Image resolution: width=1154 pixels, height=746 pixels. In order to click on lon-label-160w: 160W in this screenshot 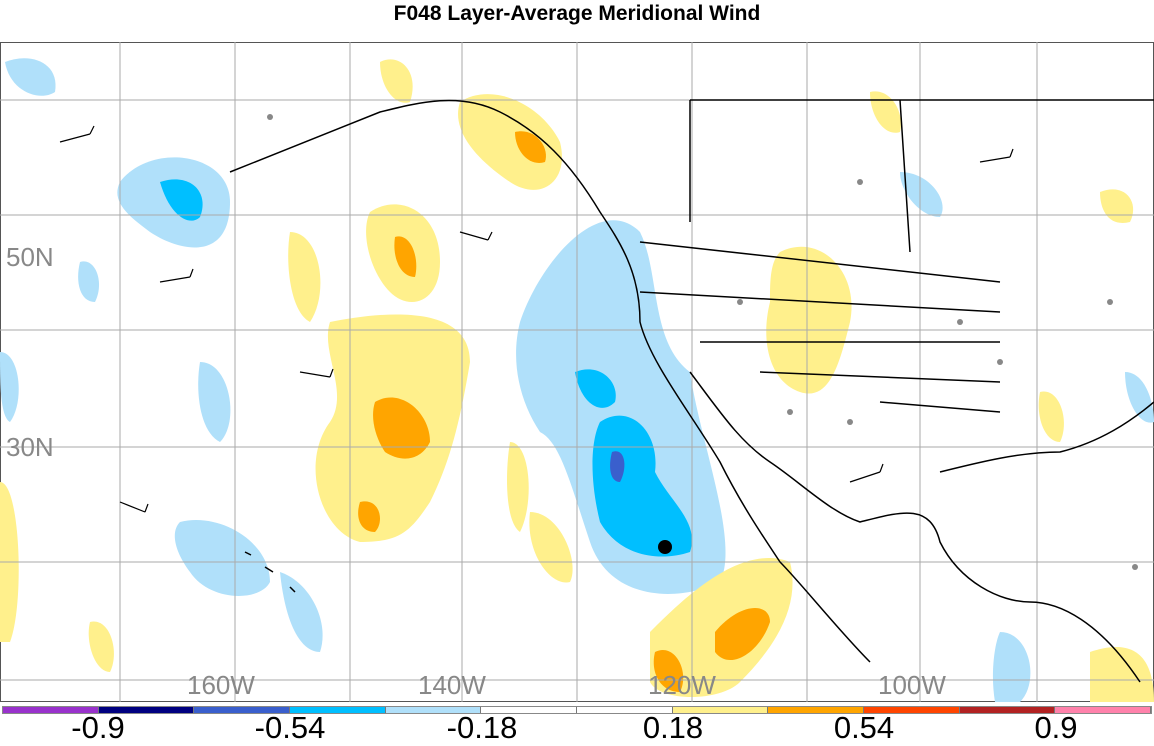, I will do `click(221, 685)`.